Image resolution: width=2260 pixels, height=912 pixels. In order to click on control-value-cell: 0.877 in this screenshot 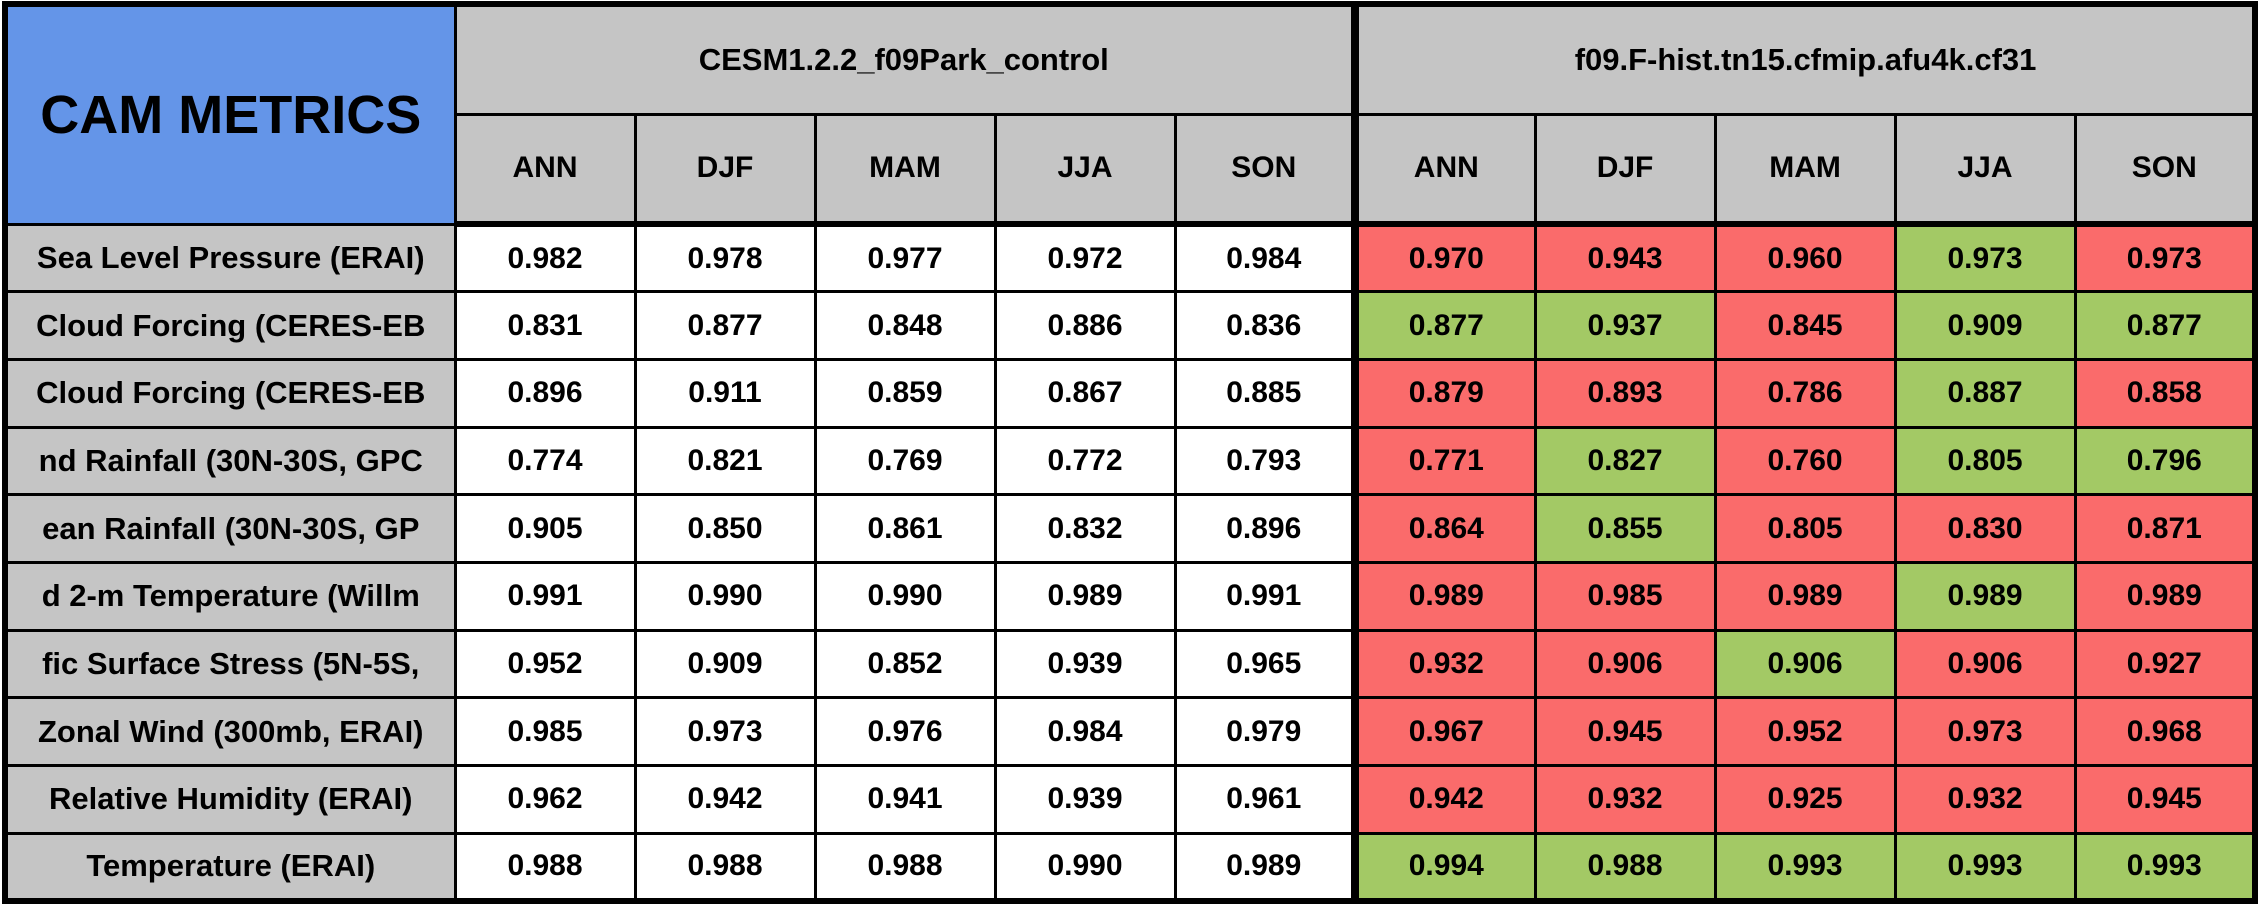, I will do `click(725, 325)`.